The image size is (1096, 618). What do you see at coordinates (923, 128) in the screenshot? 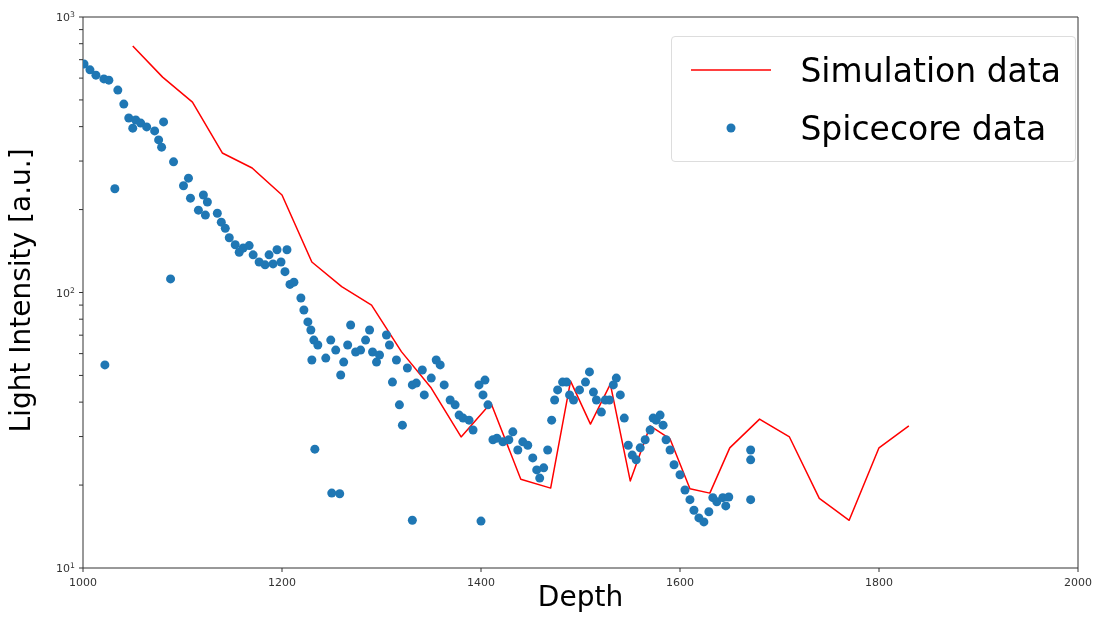
I see `legend-label: Spicecore data` at bounding box center [923, 128].